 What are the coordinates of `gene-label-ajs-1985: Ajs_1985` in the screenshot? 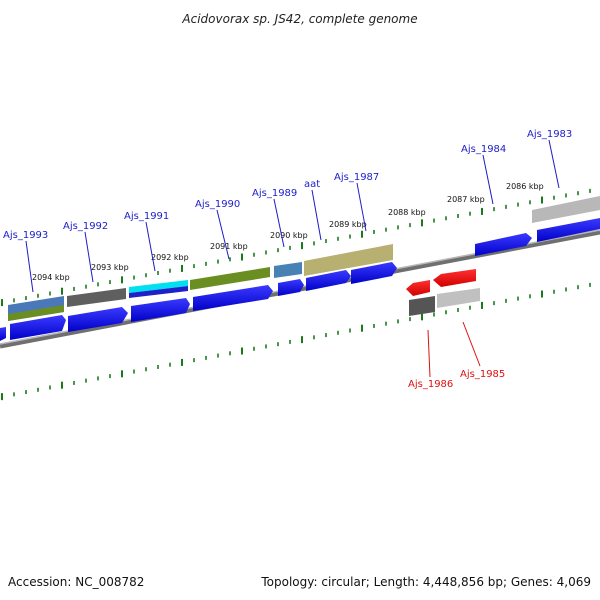 It's located at (482, 374).